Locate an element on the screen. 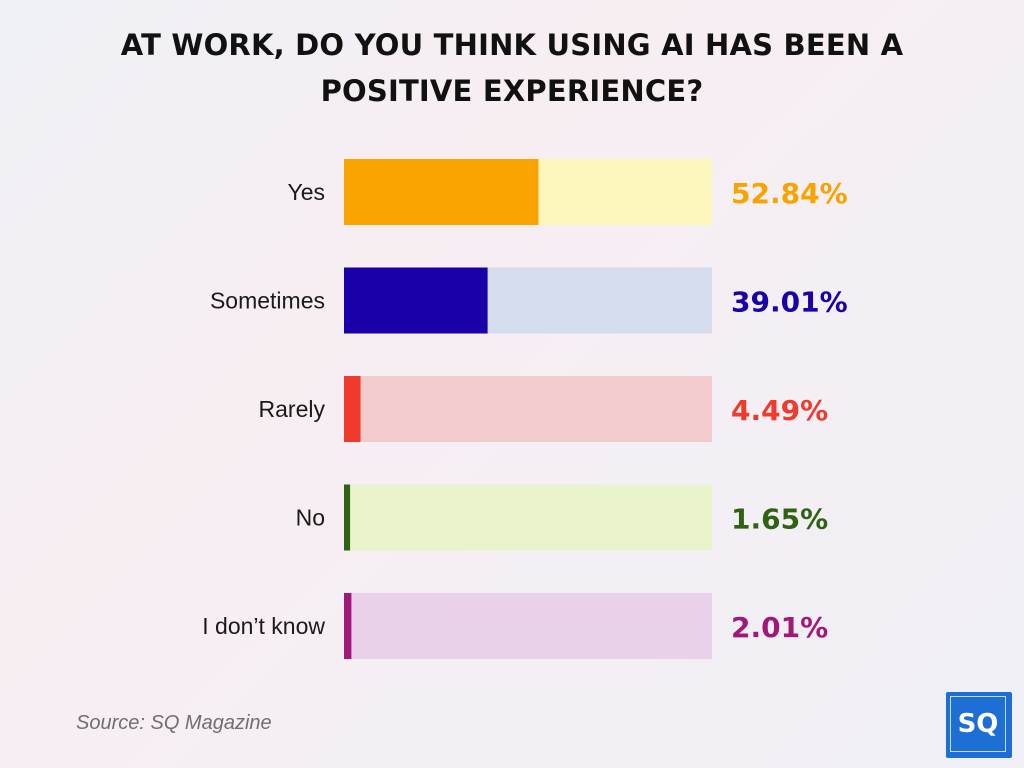 This screenshot has width=1024, height=768. value-label-0: 52.84% is located at coordinates (789, 193).